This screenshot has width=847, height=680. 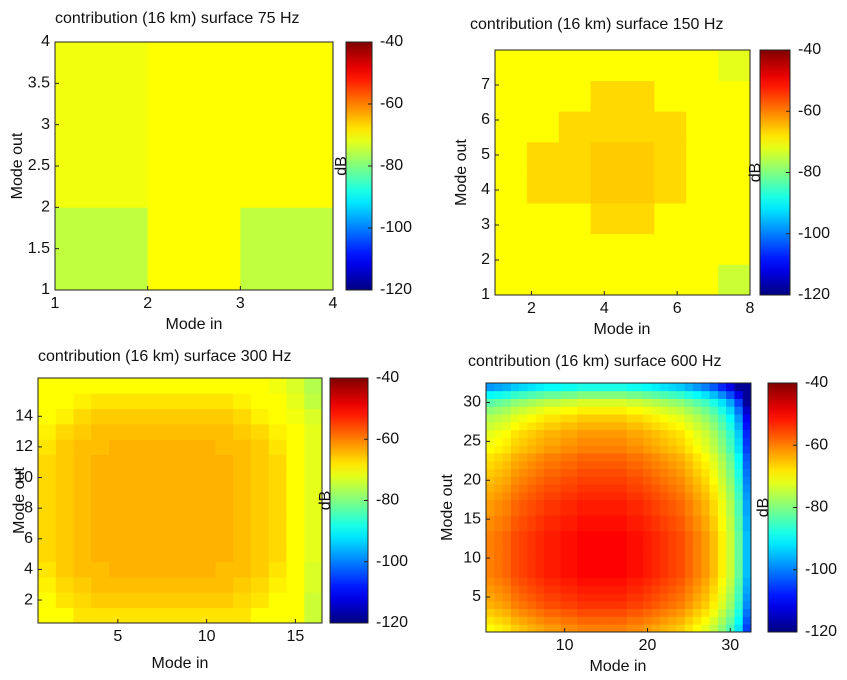 I want to click on chart-title: contribution (16 km) surface 300 Hz, so click(x=164, y=356).